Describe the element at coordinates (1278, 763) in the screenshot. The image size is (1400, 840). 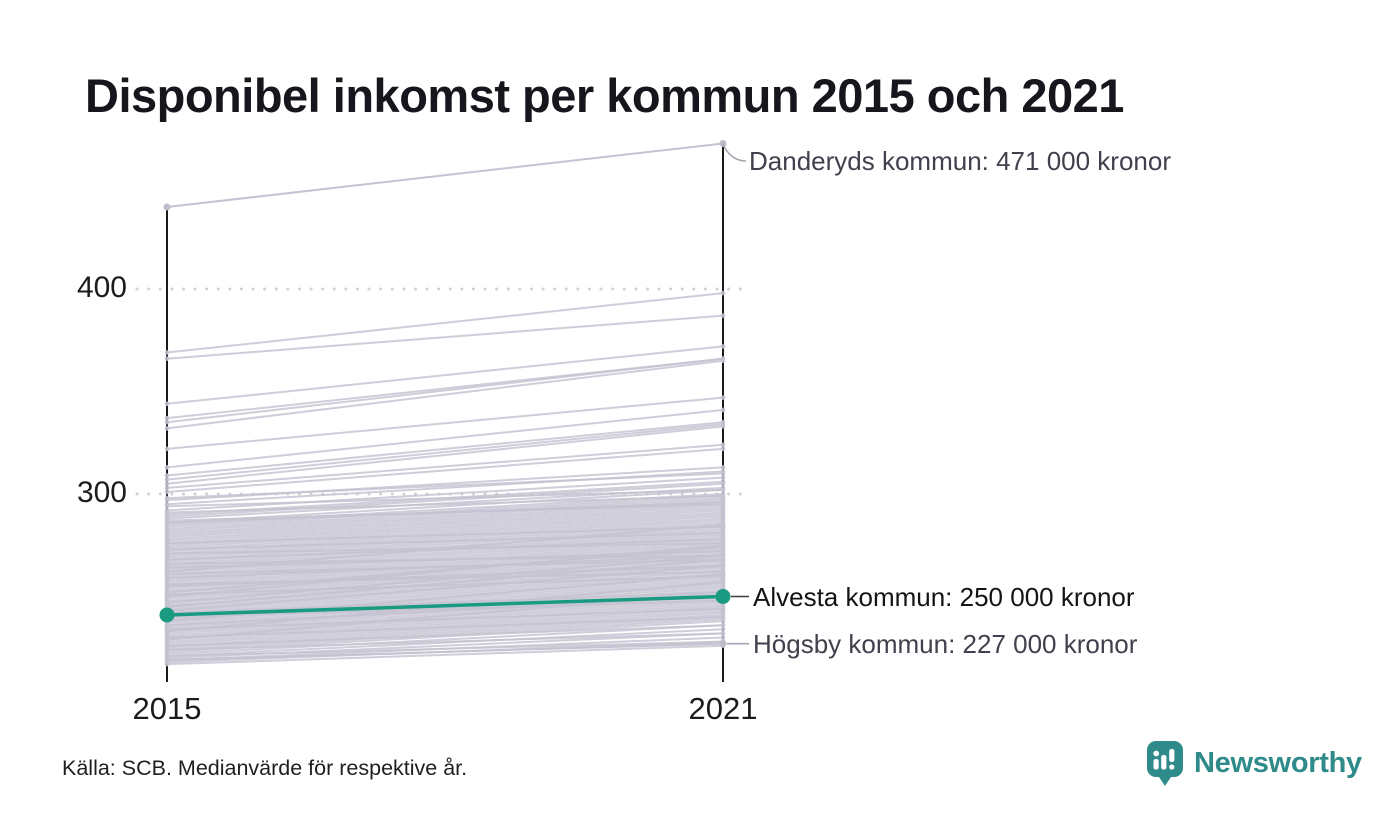
I see `newsworthy-logo-text: Newsworthy` at that location.